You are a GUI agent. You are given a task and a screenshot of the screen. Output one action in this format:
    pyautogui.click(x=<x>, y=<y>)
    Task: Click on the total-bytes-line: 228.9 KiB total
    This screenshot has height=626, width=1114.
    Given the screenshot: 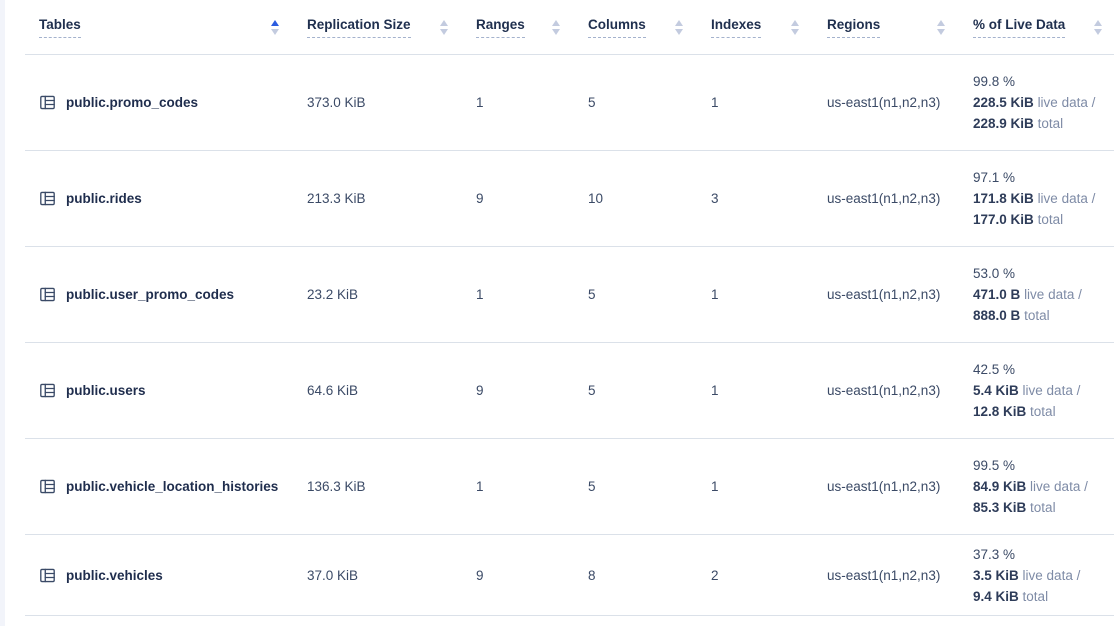 What is the action you would take?
    pyautogui.click(x=1043, y=123)
    